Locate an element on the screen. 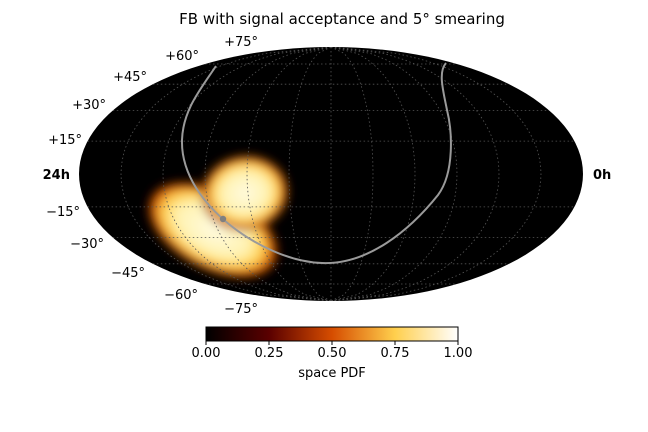 This screenshot has width=648, height=432. dec-labels-south: −15° −30° −45° −60° −75° is located at coordinates (152, 261).